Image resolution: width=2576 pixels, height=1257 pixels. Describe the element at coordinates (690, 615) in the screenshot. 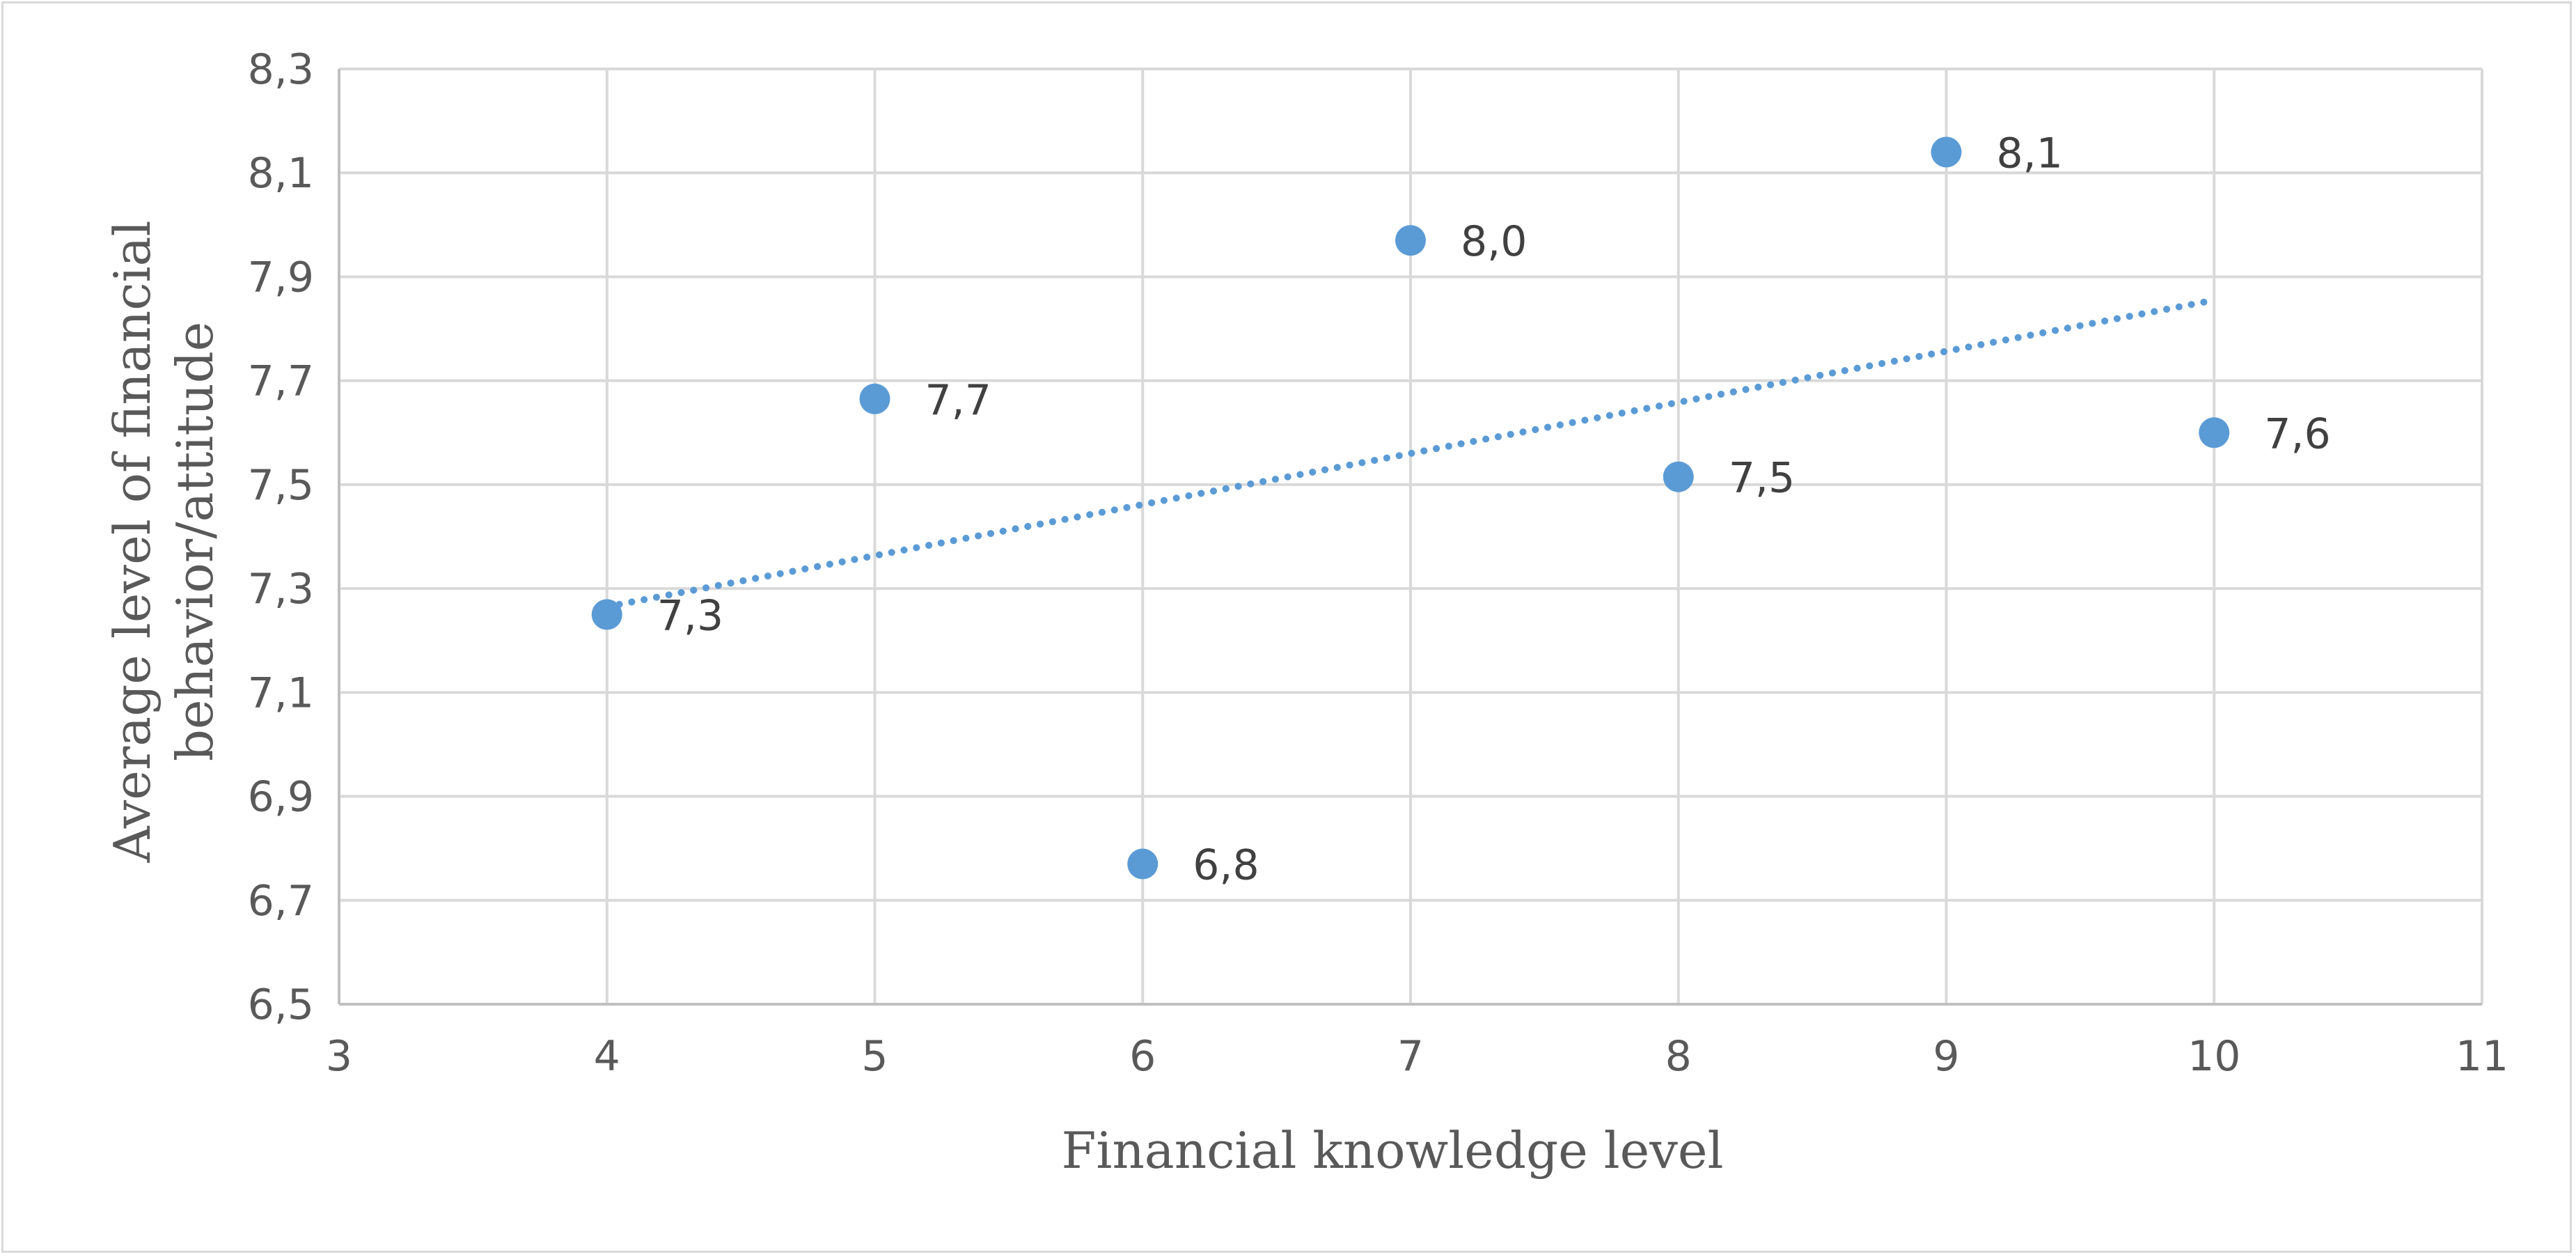

I see `data-label: 7,3` at that location.